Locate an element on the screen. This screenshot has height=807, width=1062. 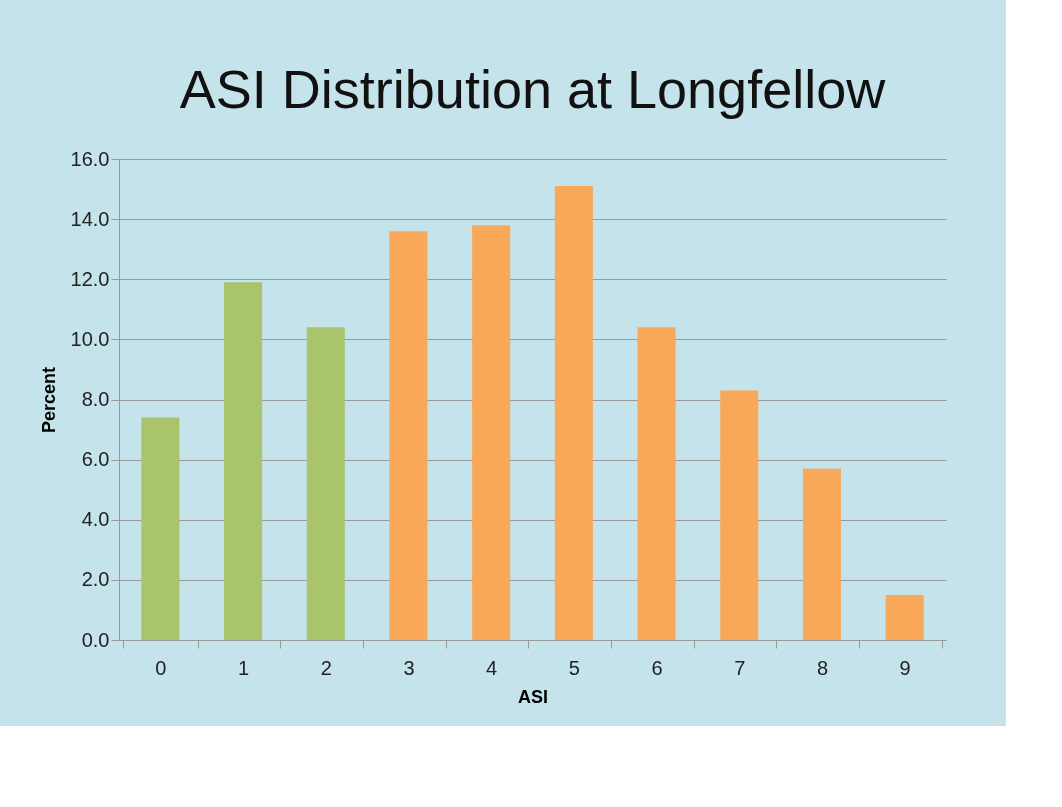
x-axis-title: ASI is located at coordinates (533, 696).